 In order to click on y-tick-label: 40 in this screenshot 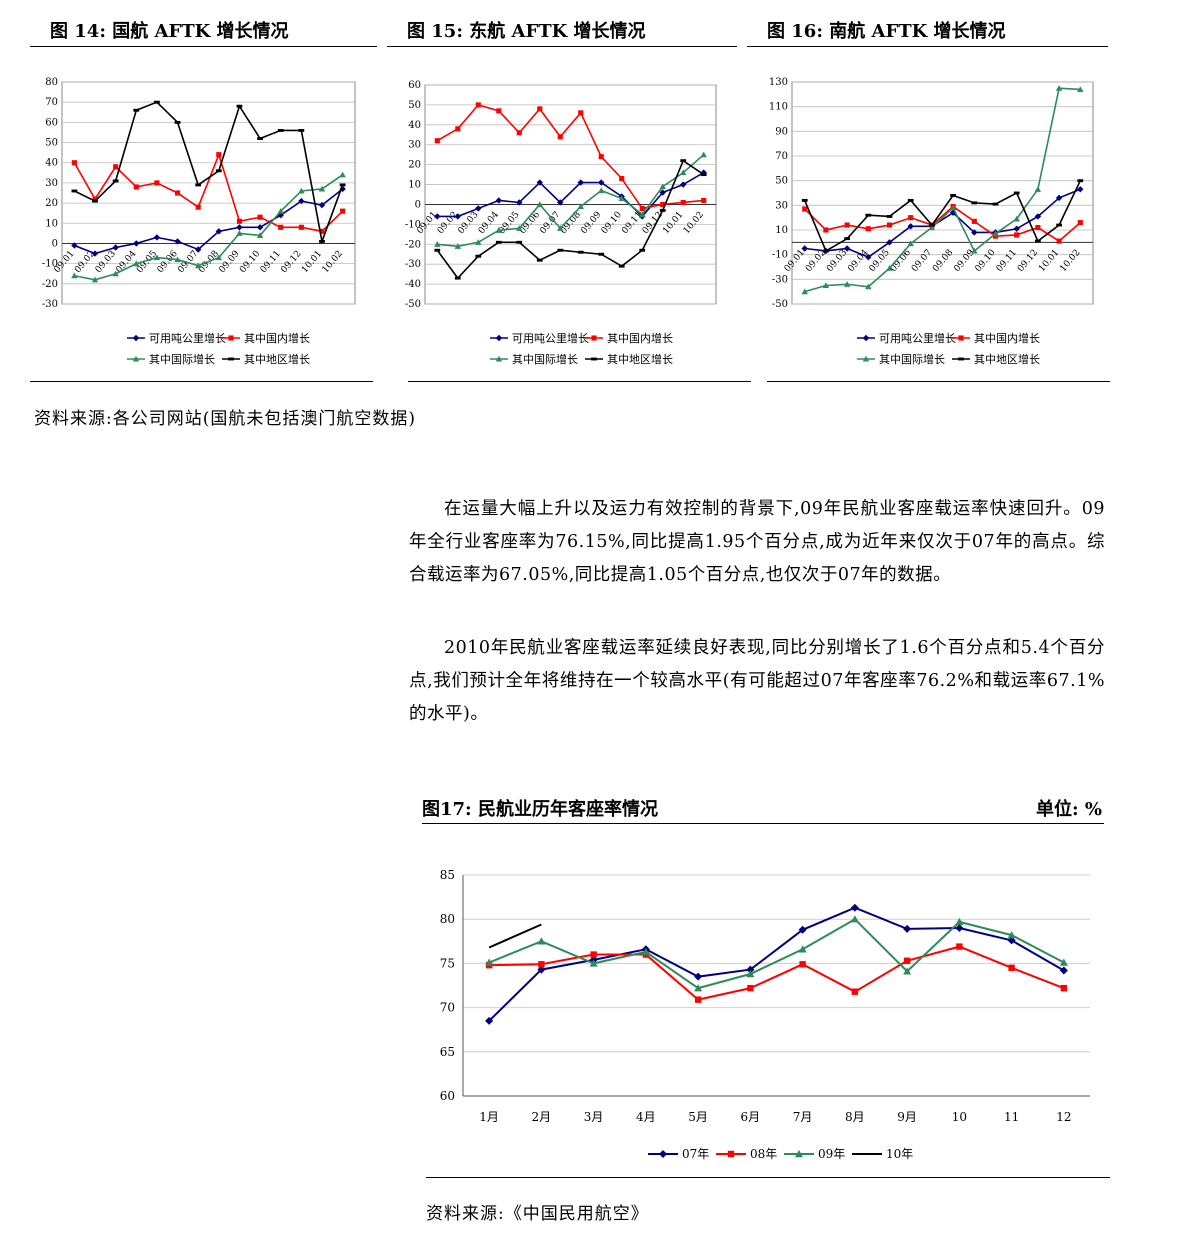, I will do `click(414, 125)`.